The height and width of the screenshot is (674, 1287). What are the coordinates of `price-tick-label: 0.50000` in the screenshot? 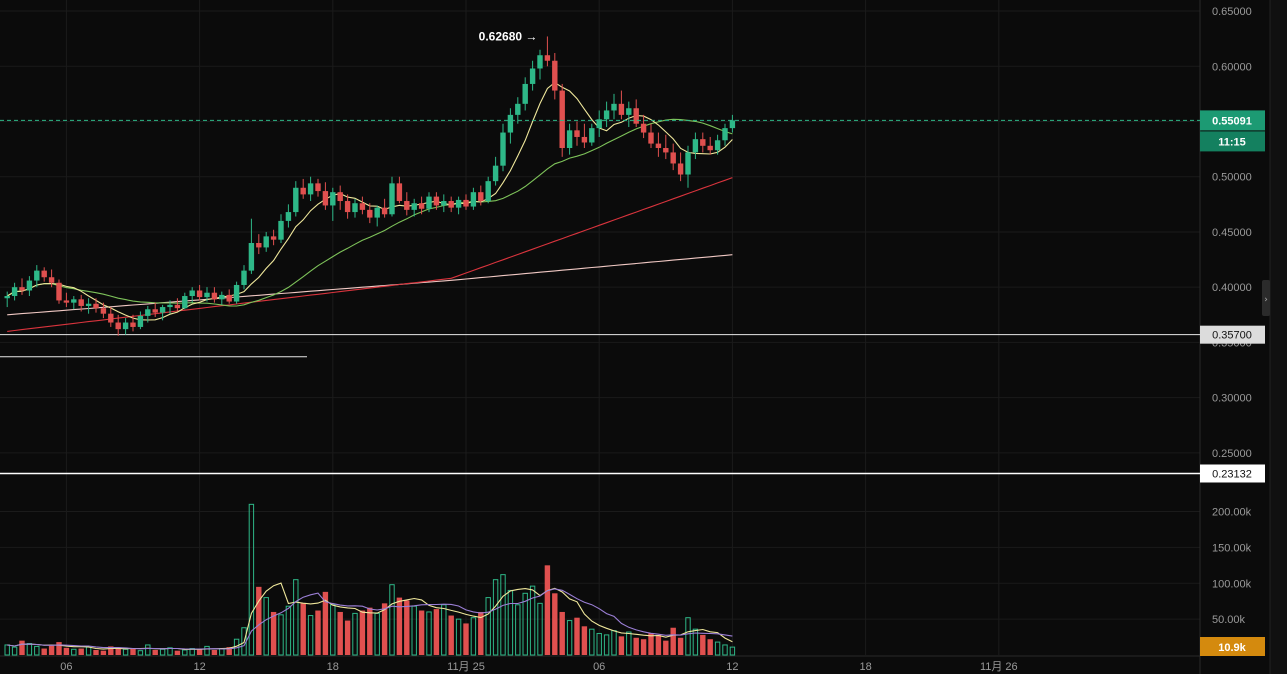 It's located at (1232, 178).